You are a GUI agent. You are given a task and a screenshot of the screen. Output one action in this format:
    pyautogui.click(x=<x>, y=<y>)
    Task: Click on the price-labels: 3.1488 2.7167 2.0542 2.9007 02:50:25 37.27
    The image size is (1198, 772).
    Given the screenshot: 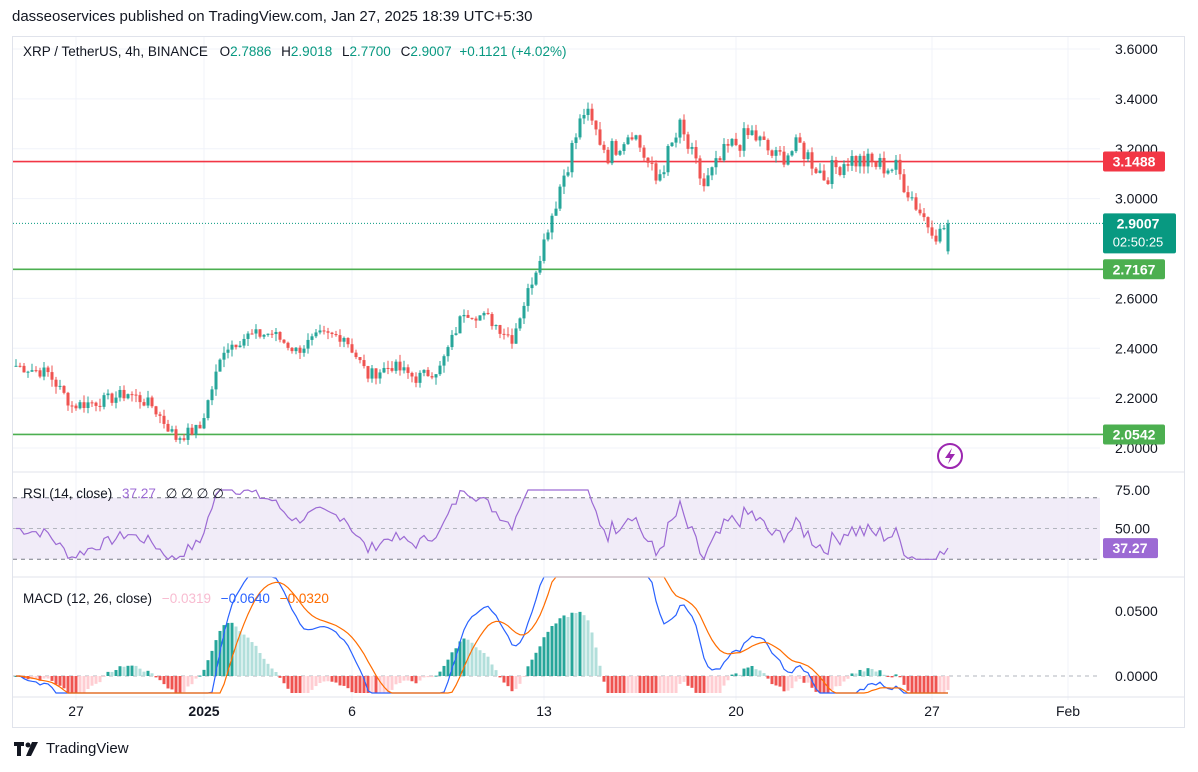 What is the action you would take?
    pyautogui.click(x=1056, y=355)
    